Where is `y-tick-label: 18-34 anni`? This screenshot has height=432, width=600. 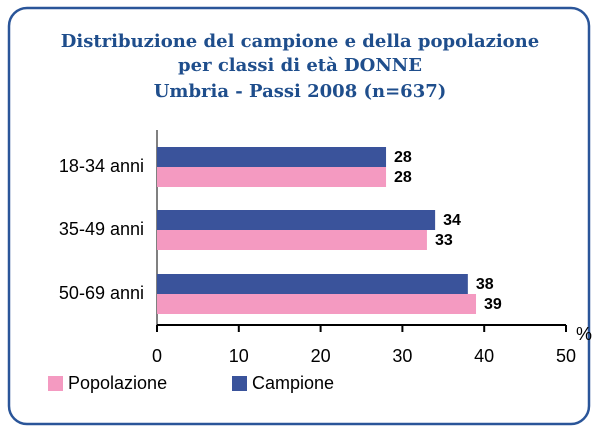 y-tick-label: 18-34 anni is located at coordinates (101, 166).